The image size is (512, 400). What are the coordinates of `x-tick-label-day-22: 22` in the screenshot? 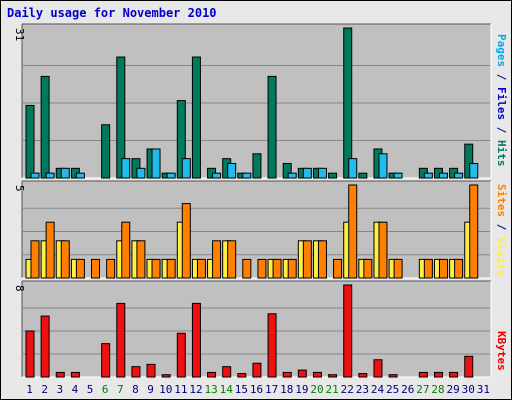 It's located at (347, 389).